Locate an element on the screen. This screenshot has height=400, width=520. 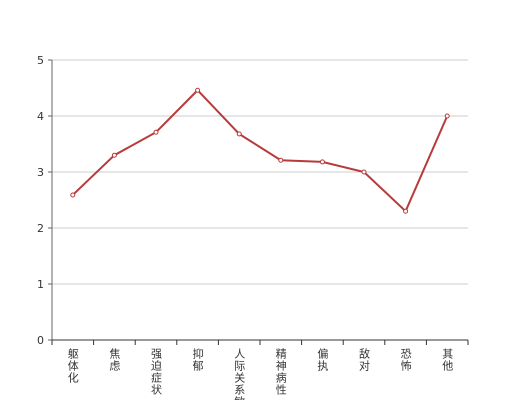
x-tick-label: 强迫症状 is located at coordinates (156, 372).